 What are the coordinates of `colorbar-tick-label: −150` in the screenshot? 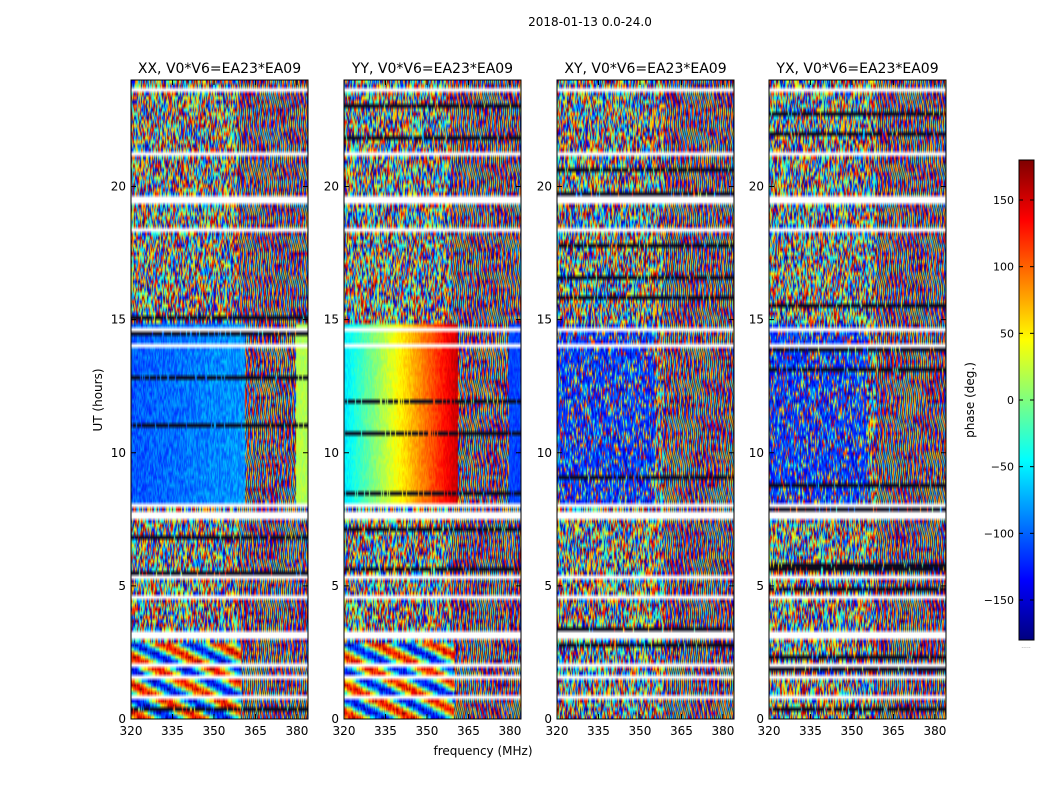 It's located at (999, 600).